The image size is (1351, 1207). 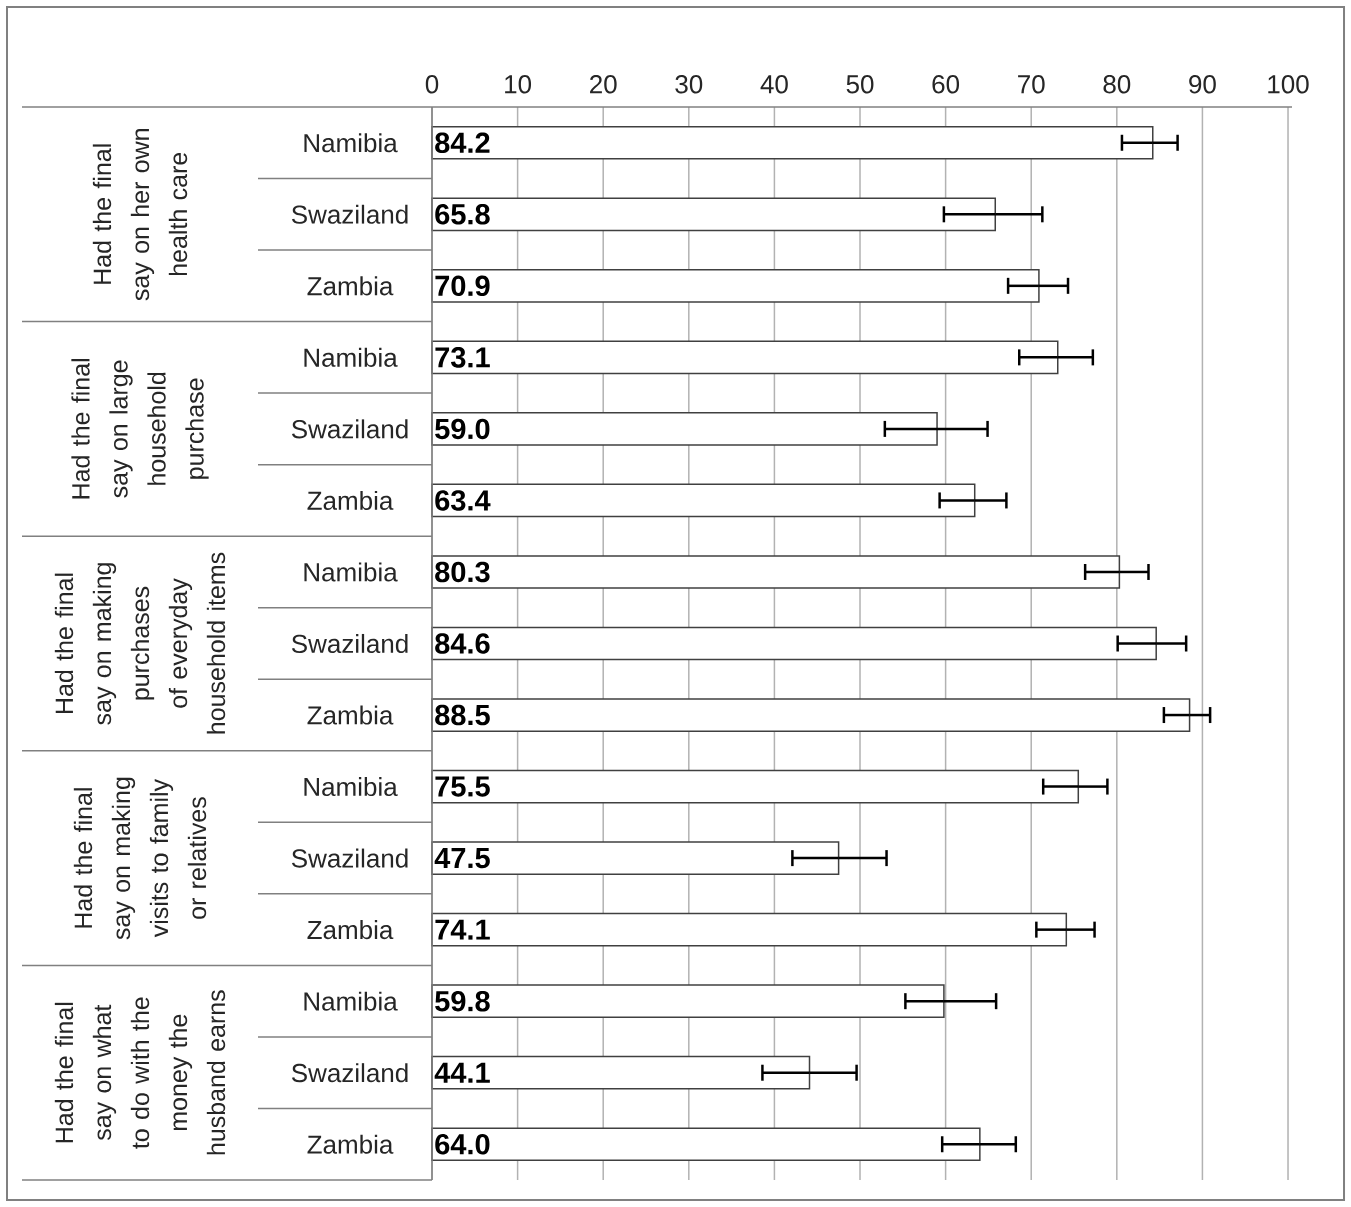 What do you see at coordinates (462, 715) in the screenshot?
I see `data-label: 88.5` at bounding box center [462, 715].